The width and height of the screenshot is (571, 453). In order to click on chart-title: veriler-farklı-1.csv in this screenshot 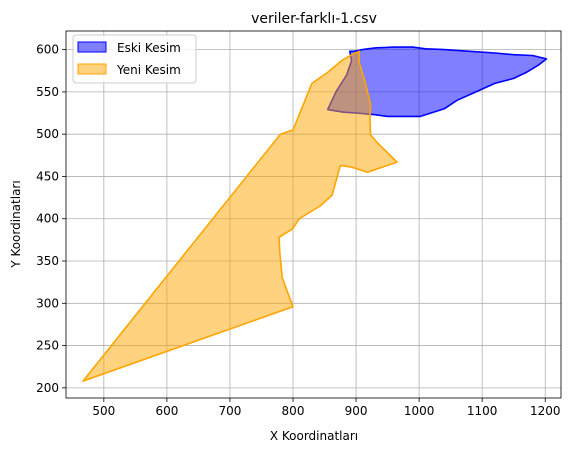, I will do `click(314, 19)`.